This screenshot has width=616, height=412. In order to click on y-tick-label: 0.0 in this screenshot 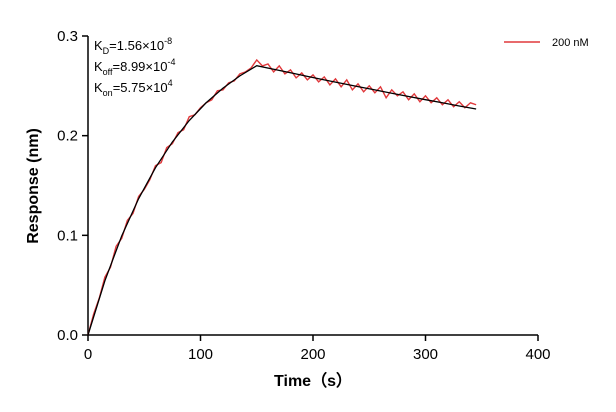, I will do `click(67, 335)`.